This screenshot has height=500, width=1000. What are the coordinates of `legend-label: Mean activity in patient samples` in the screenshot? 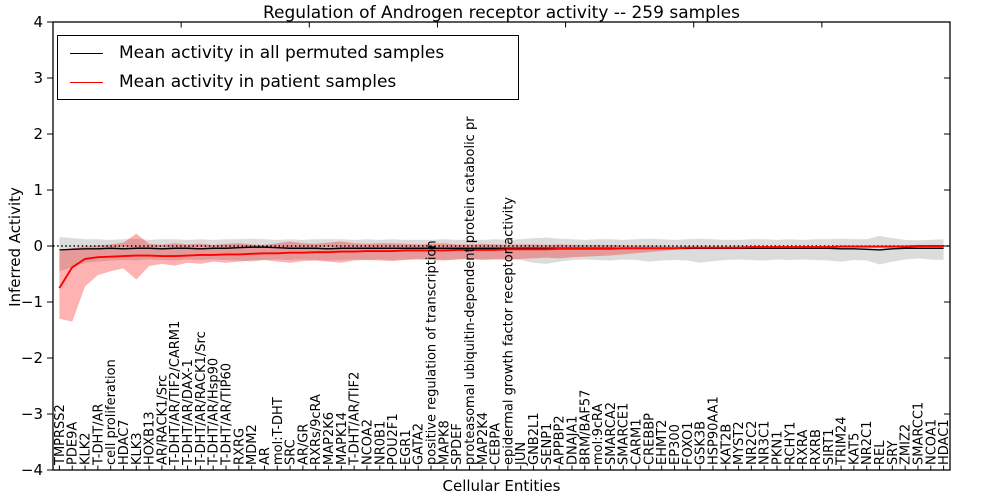 It's located at (258, 82).